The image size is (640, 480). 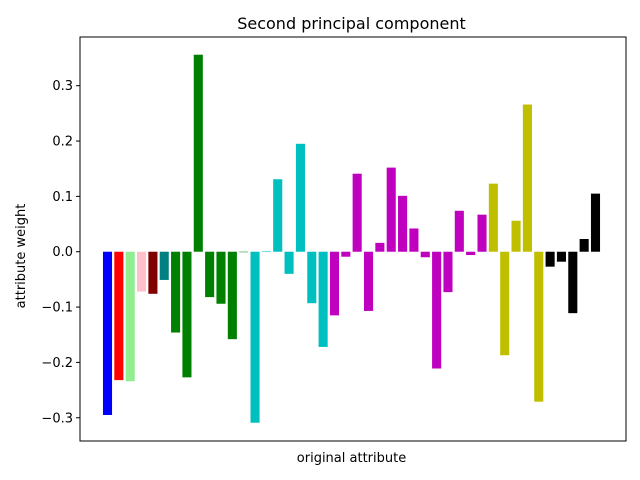 What do you see at coordinates (62, 142) in the screenshot?
I see `y-tick-label: 0.2` at bounding box center [62, 142].